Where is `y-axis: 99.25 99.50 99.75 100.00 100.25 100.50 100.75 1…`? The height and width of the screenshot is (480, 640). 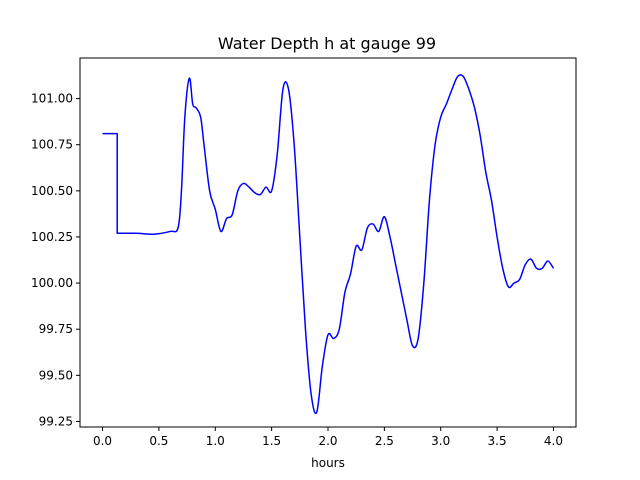
y-axis: 99.25 99.50 99.75 100.00 100.25 100.50 100.75 1… is located at coordinates (55, 260).